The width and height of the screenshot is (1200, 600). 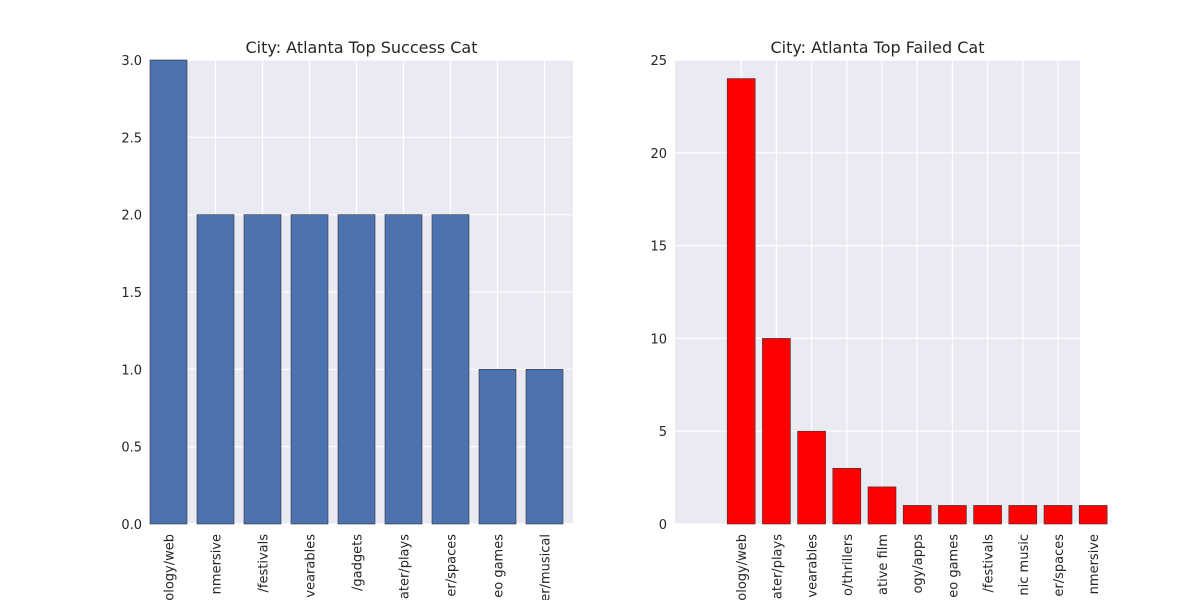 I want to click on x-tick-label: ative film, so click(x=883, y=564).